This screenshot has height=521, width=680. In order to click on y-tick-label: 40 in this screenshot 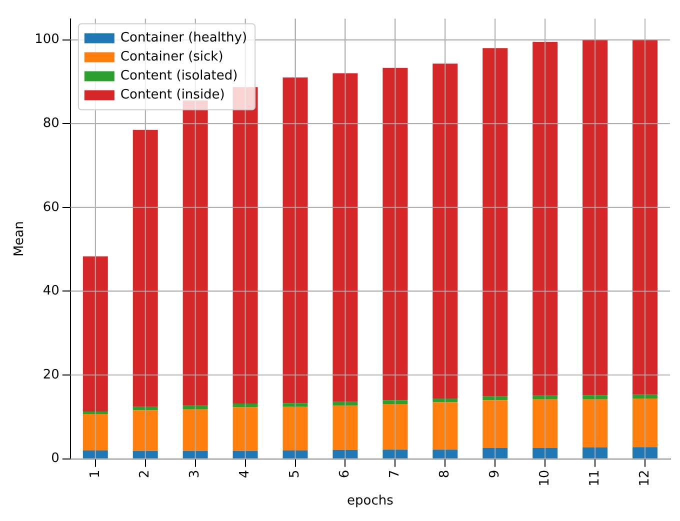, I will do `click(51, 291)`.